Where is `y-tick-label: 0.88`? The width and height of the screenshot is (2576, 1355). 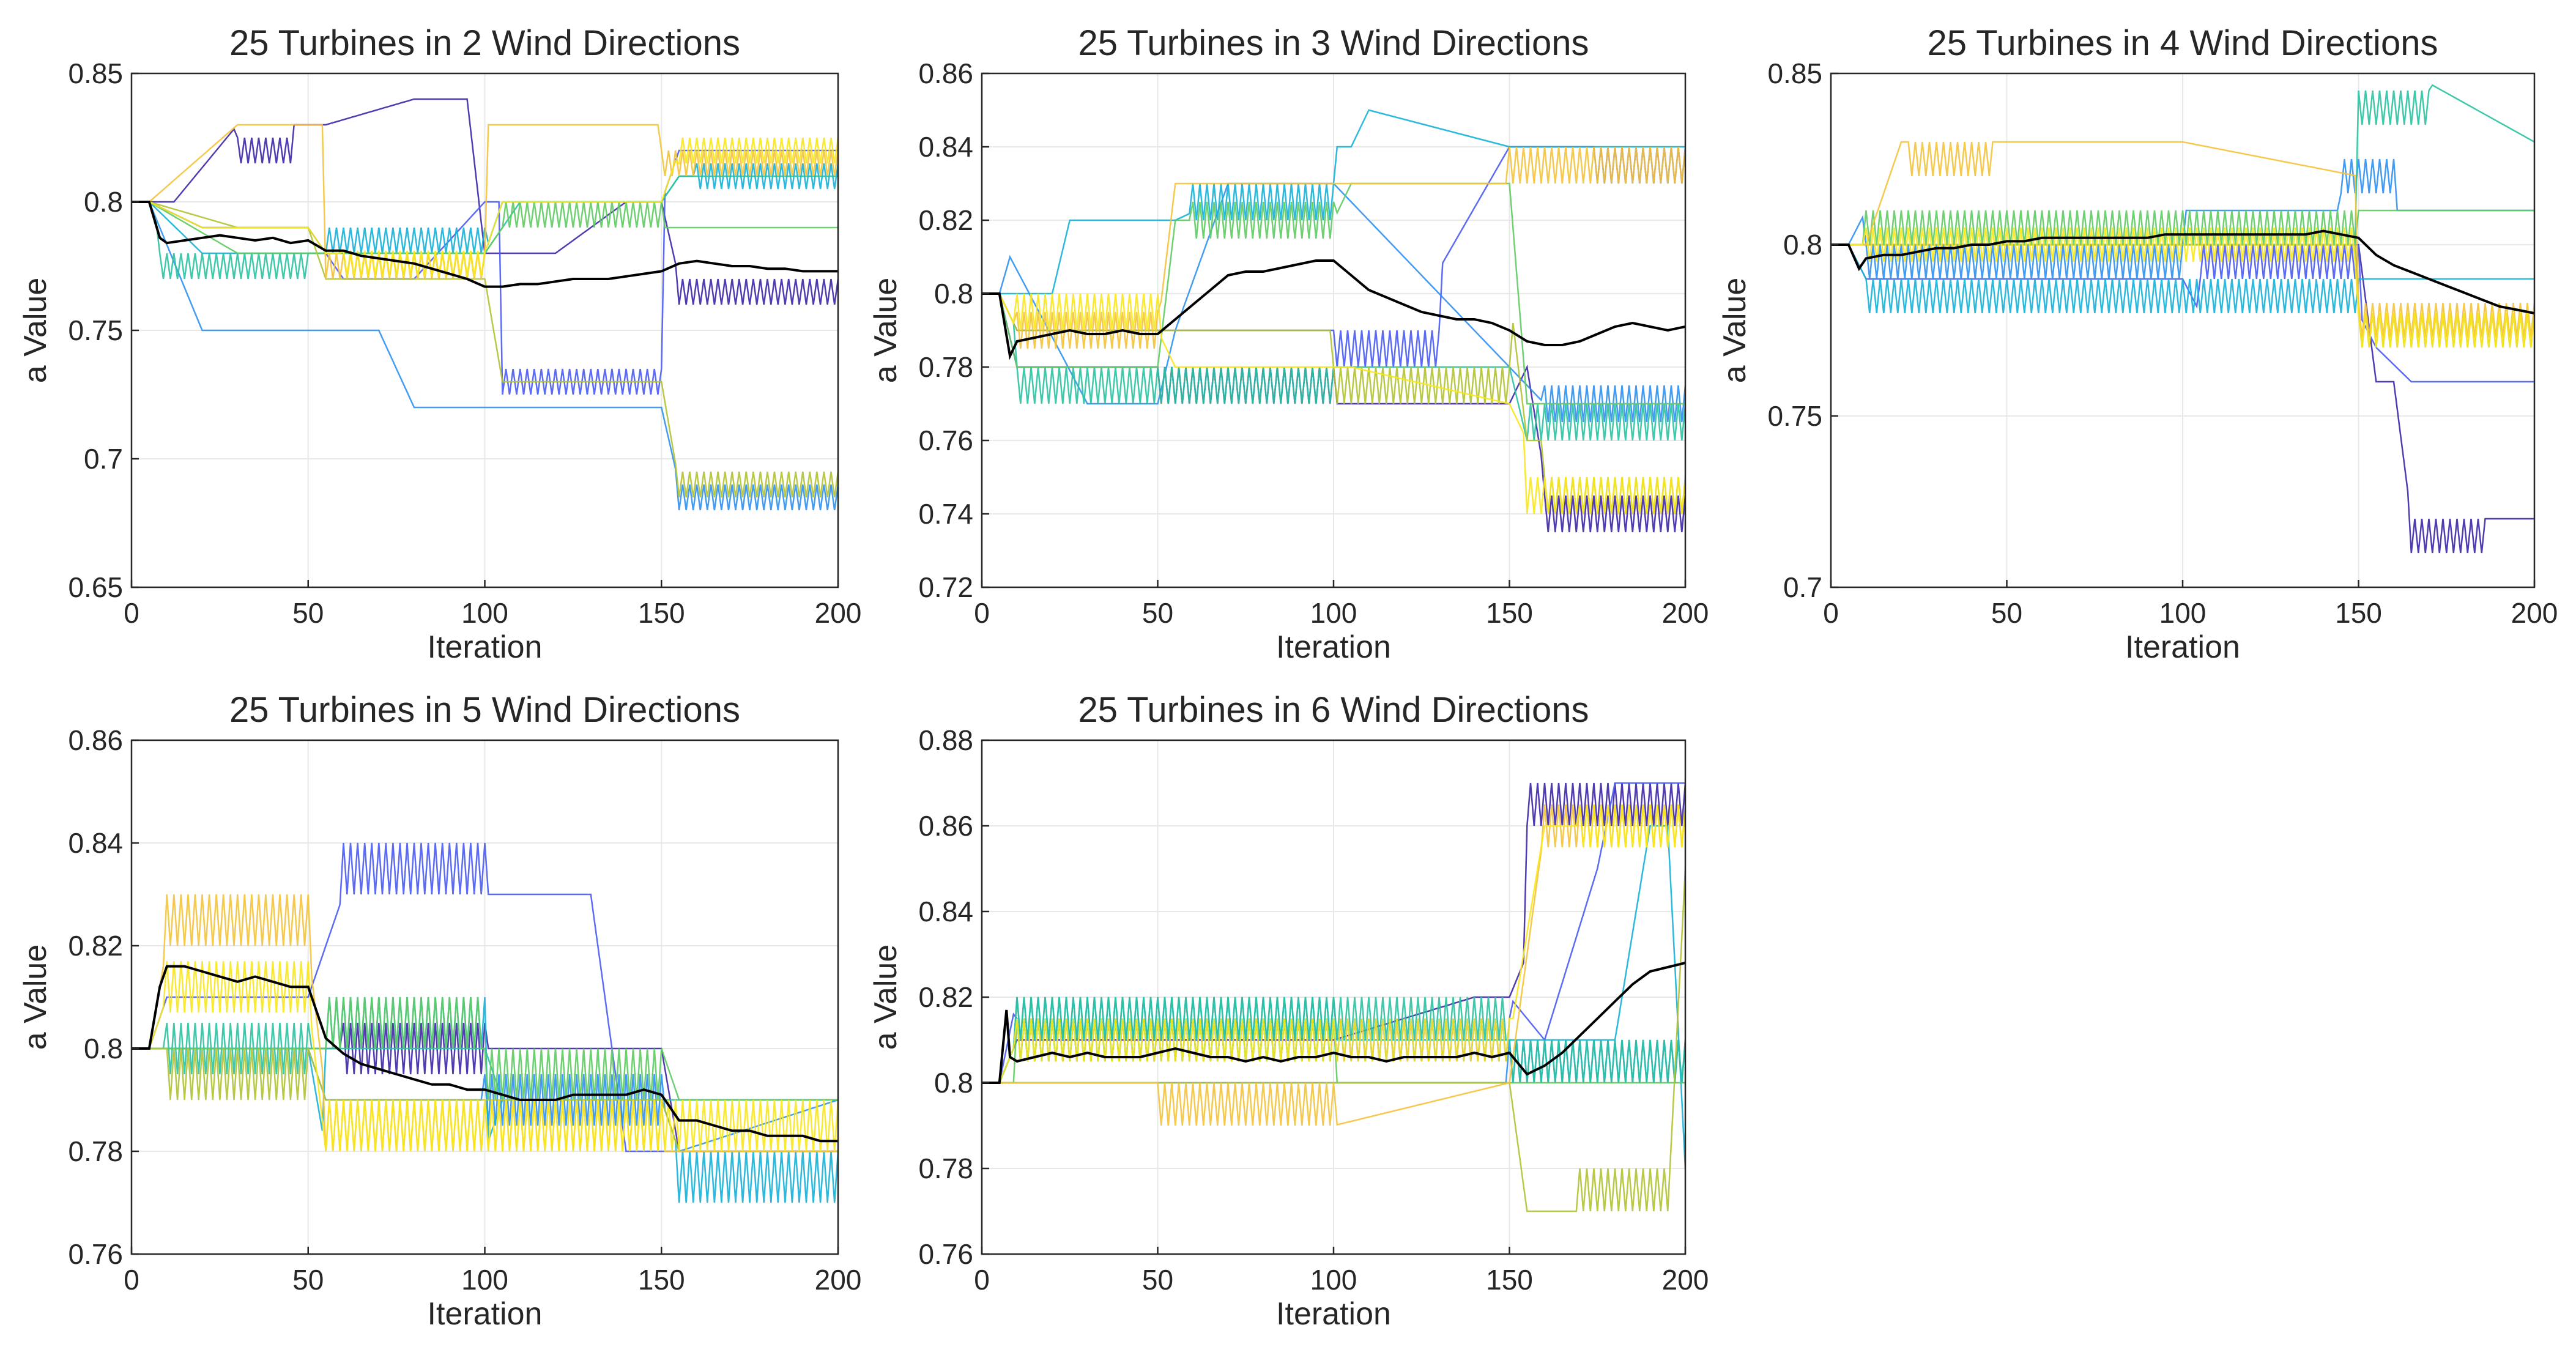
y-tick-label: 0.88 is located at coordinates (945, 740).